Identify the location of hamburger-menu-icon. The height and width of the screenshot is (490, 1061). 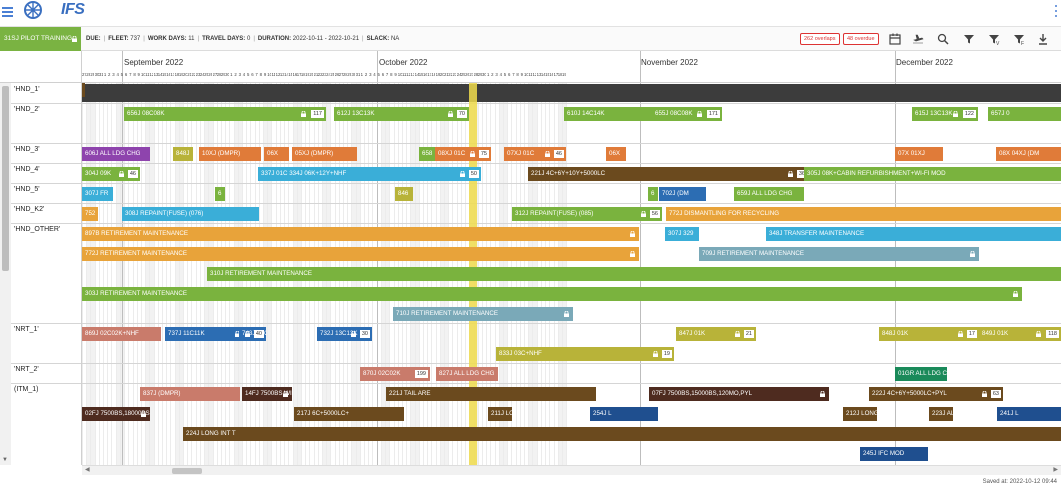
(9, 12).